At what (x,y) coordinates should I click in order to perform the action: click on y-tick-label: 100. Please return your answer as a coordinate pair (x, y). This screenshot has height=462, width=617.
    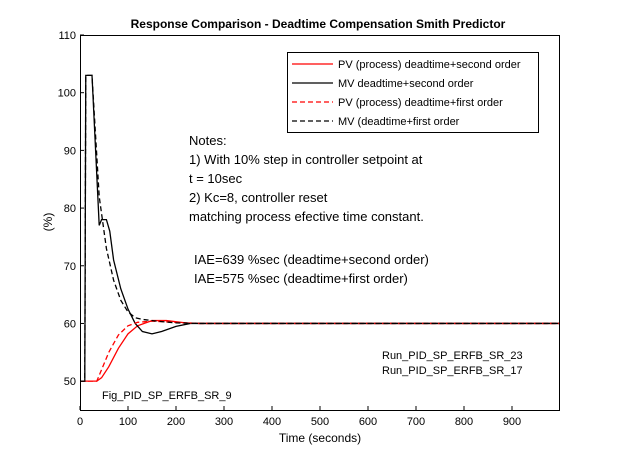
    Looking at the image, I should click on (67, 94).